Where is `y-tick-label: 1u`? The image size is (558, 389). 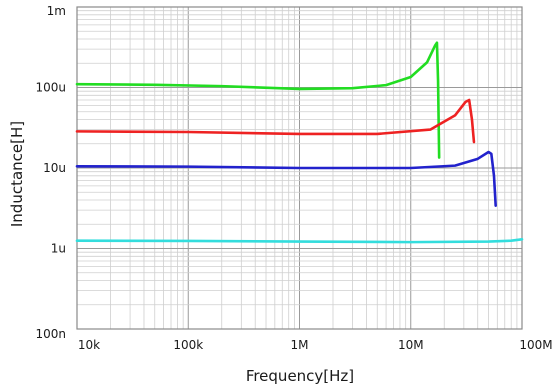 y-tick-label: 1u is located at coordinates (58, 249).